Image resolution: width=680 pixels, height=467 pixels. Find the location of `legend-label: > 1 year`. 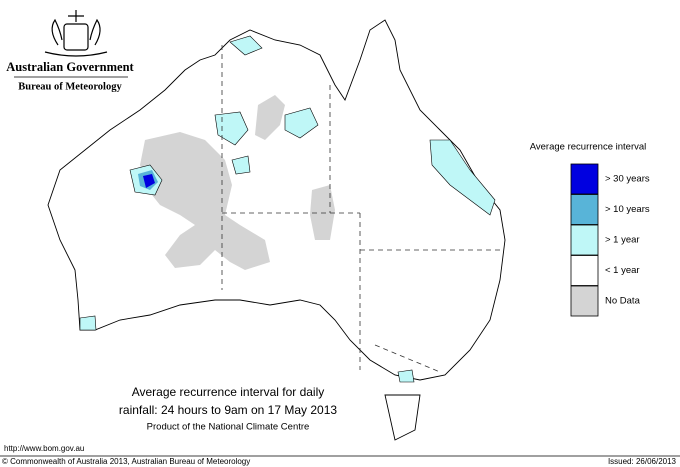

legend-label: > 1 year is located at coordinates (622, 240).